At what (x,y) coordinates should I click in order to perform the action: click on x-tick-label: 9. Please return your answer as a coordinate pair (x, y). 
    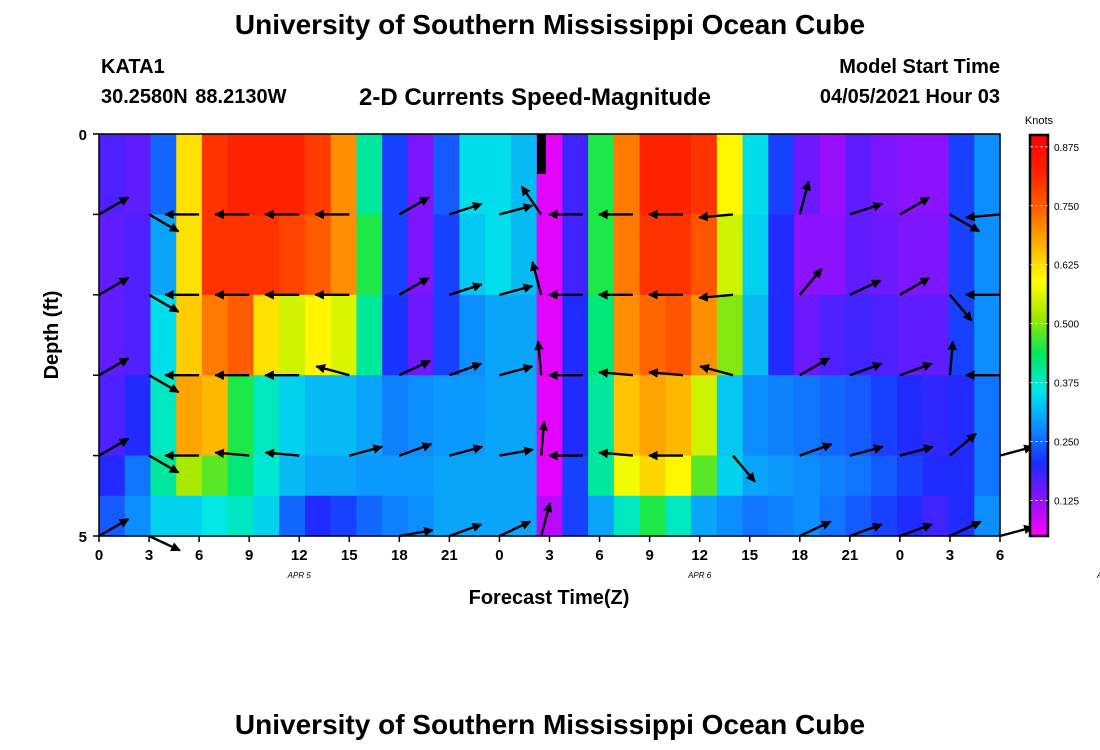
    Looking at the image, I should click on (649, 555).